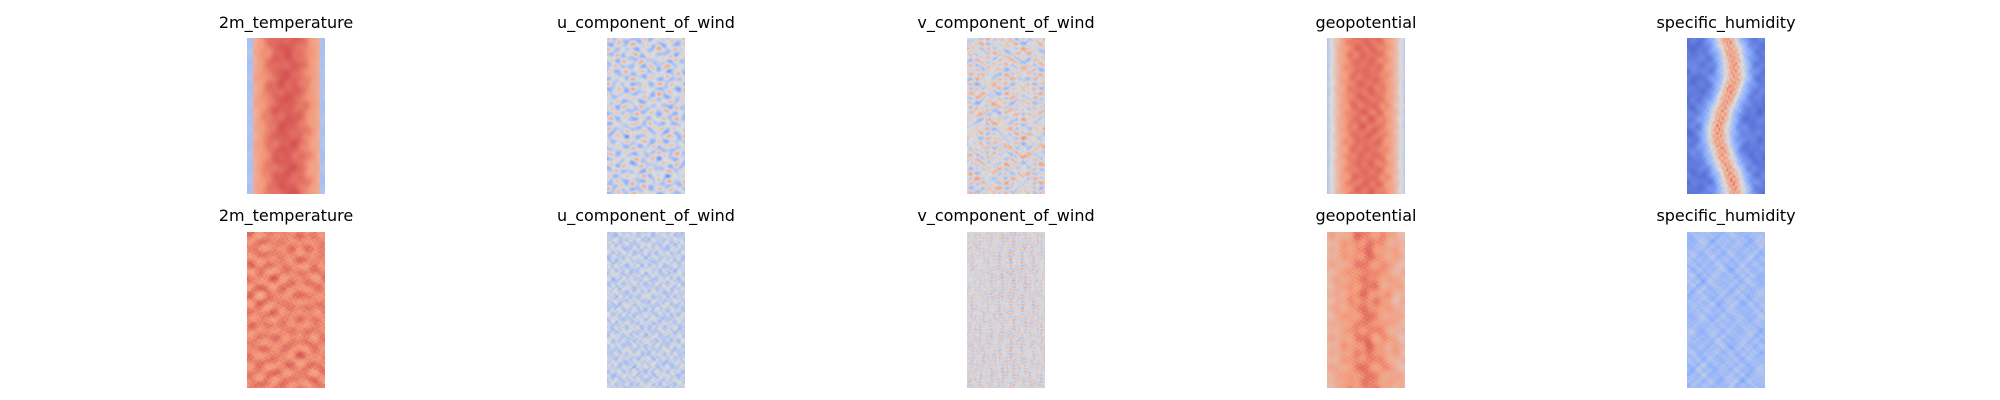 The width and height of the screenshot is (2000, 400). What do you see at coordinates (286, 310) in the screenshot?
I see `heatmap-2m-temperature-row2` at bounding box center [286, 310].